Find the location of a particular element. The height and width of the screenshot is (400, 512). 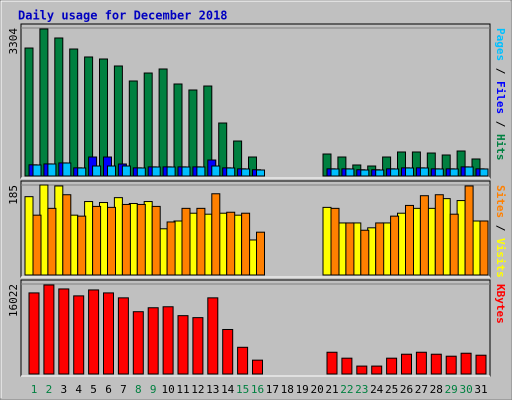

x-tick-label: 19 is located at coordinates (302, 389).